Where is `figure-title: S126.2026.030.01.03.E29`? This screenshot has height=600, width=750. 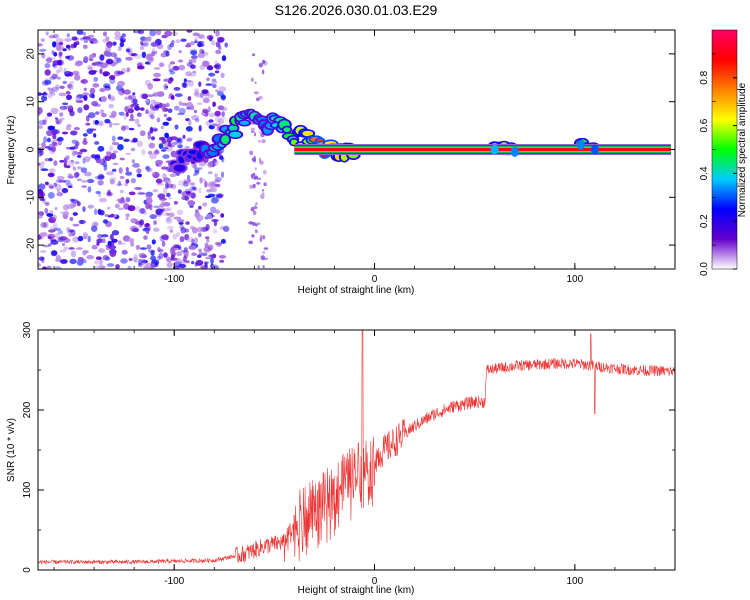
figure-title: S126.2026.030.01.03.E29 is located at coordinates (356, 10).